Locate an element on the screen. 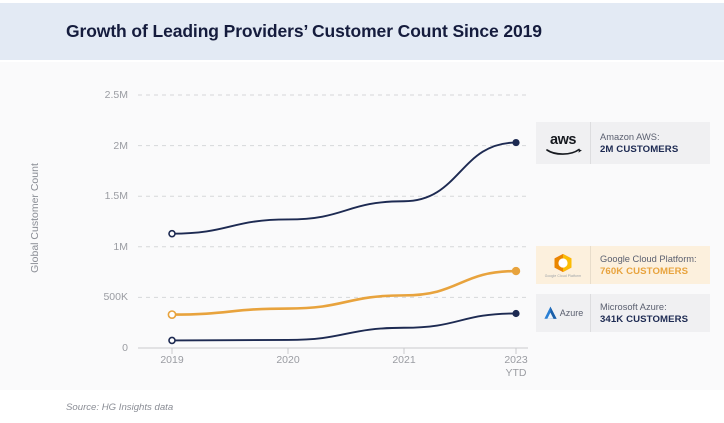 The height and width of the screenshot is (423, 724). google-cloud-logo-icon: Google Cloud Platform is located at coordinates (563, 265).